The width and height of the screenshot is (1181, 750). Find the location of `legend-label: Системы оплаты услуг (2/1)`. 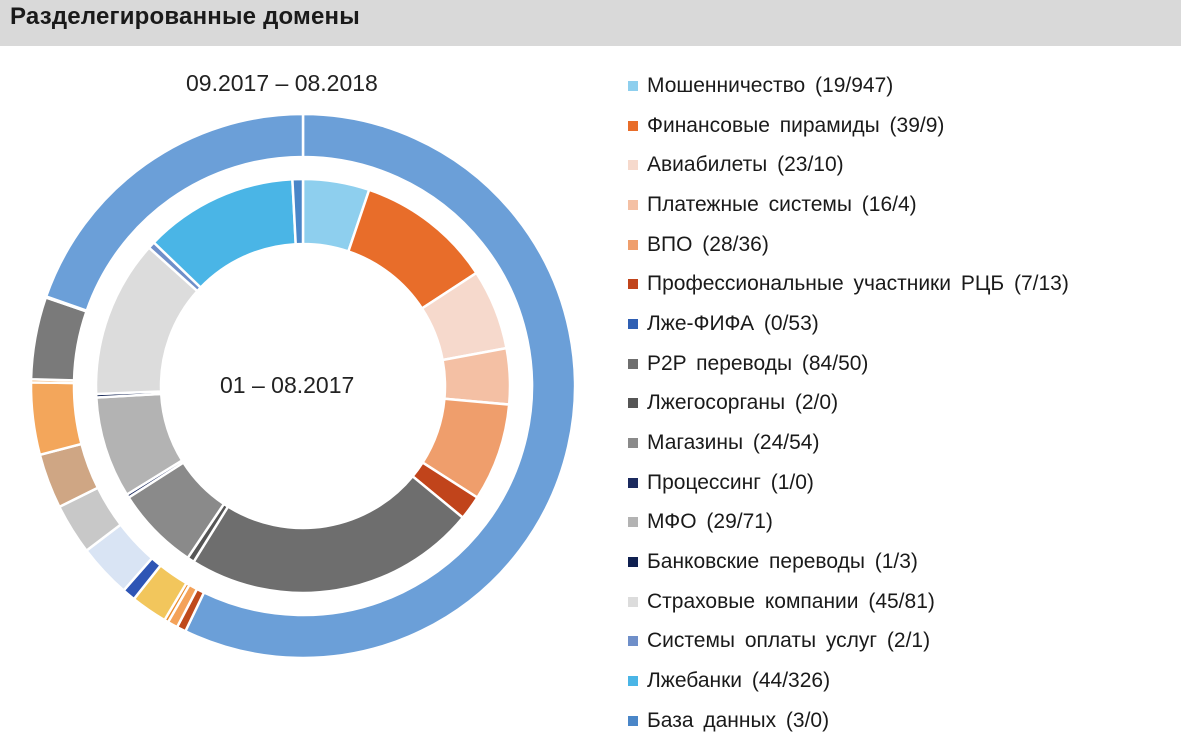

legend-label: Системы оплаты услуг (2/1) is located at coordinates (789, 641).